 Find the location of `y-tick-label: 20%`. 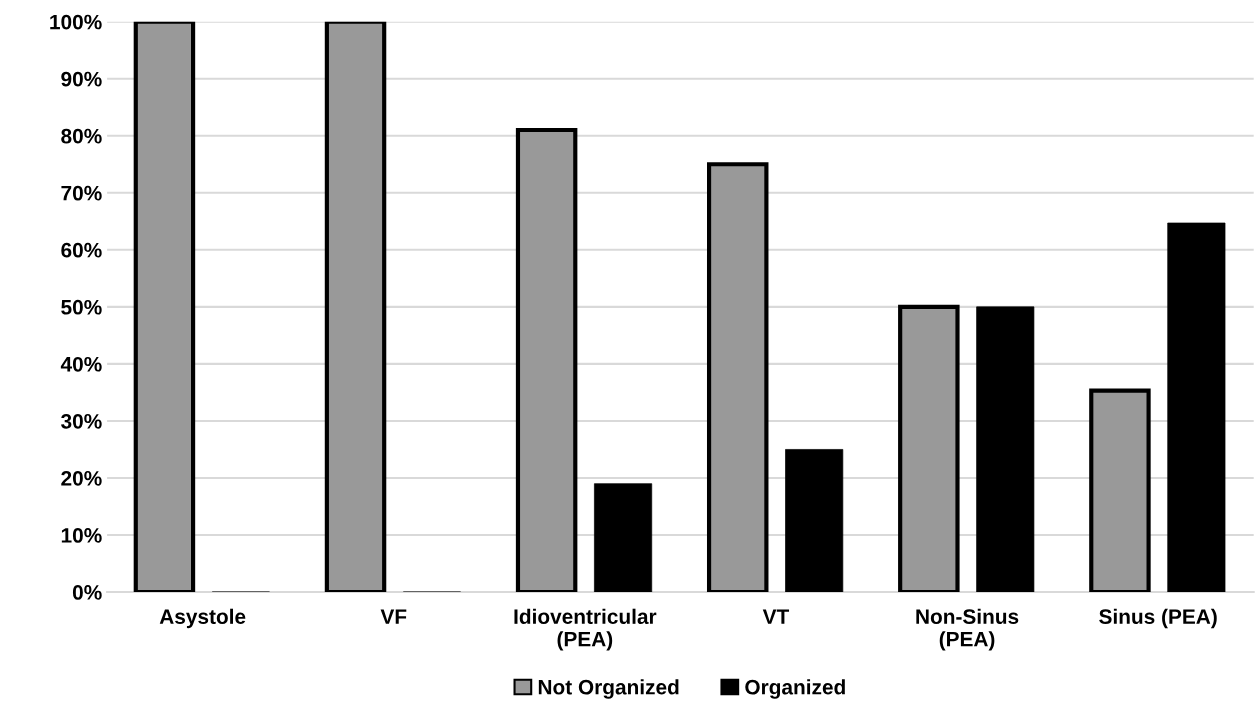

y-tick-label: 20% is located at coordinates (81, 478).